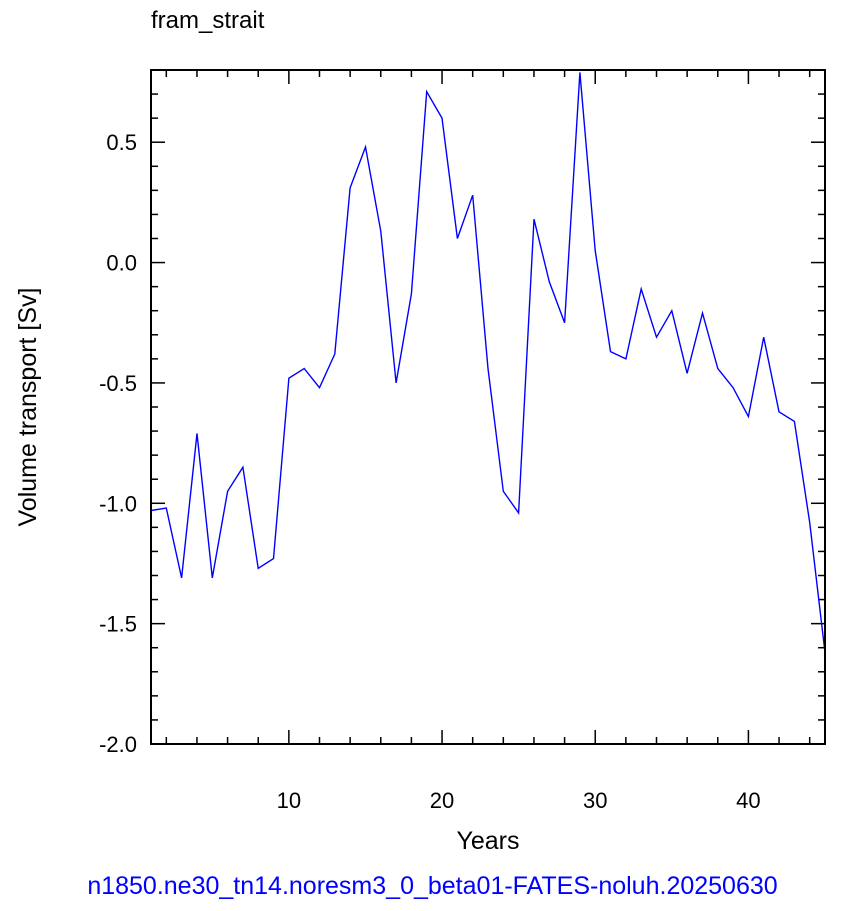 Image resolution: width=865 pixels, height=911 pixels. Describe the element at coordinates (121, 263) in the screenshot. I see `y-tick-label: 0.0` at that location.